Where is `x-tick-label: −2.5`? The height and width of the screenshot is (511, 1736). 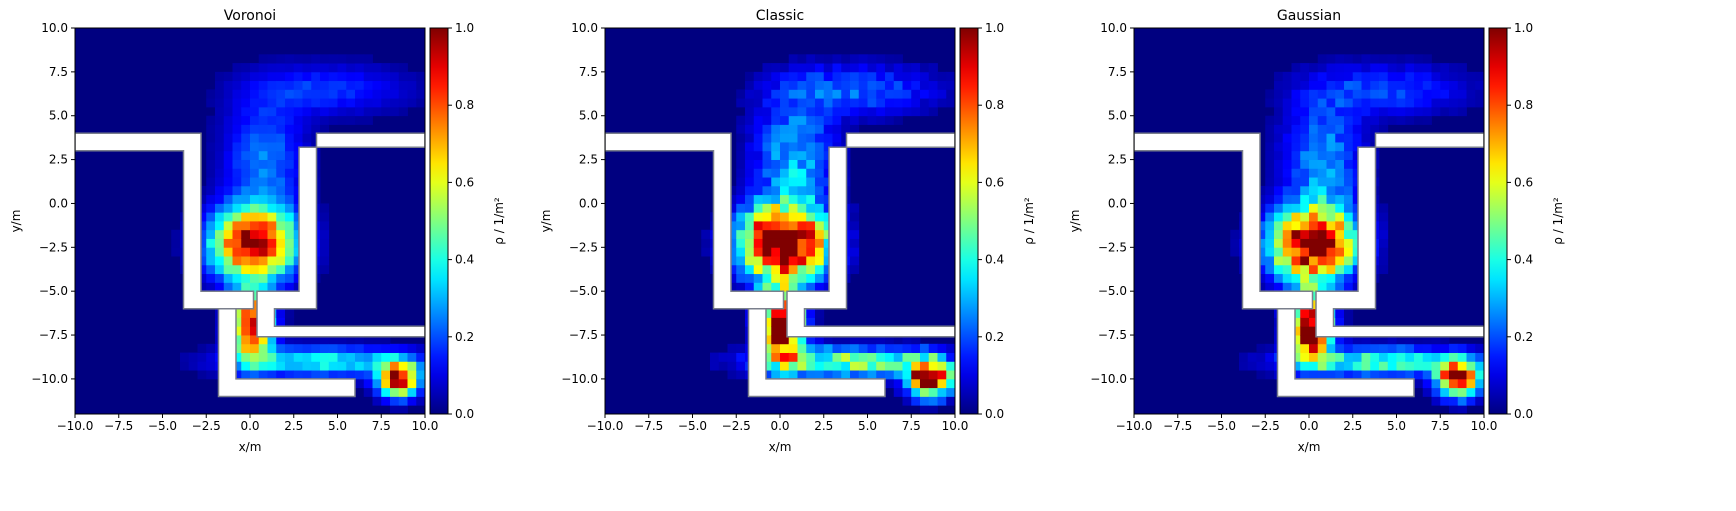 x-tick-label: −2.5 is located at coordinates (206, 426).